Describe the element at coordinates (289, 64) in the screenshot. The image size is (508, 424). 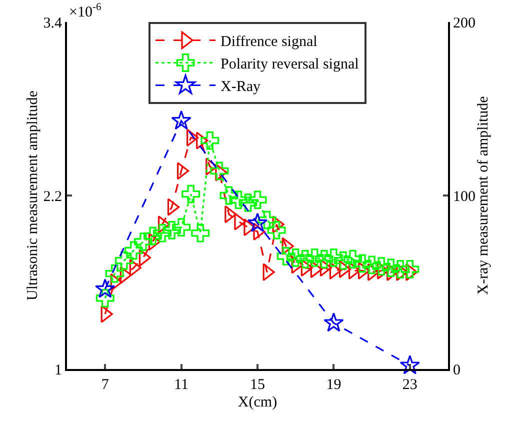
I see `legend-label: Polarity reversal signal` at that location.